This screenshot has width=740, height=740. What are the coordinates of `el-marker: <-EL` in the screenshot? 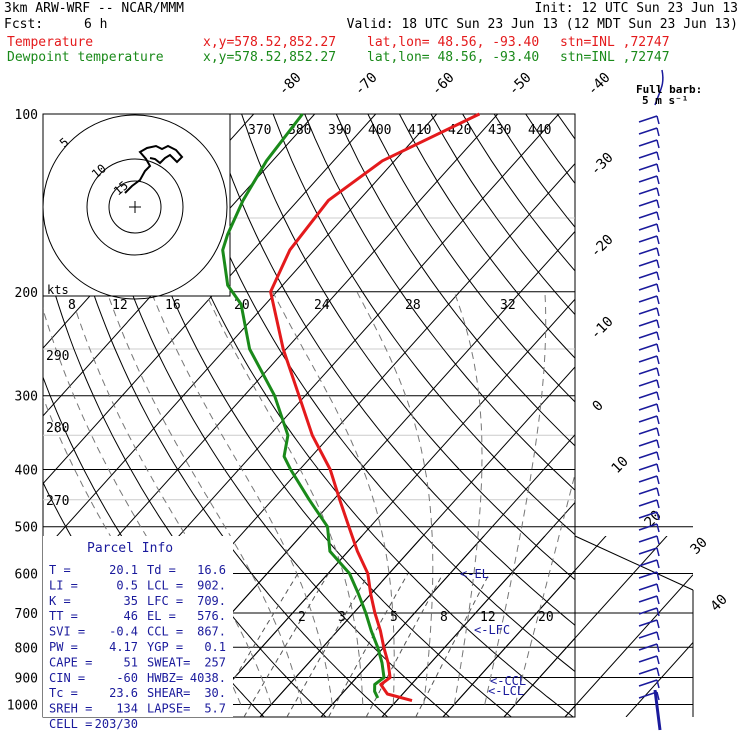 It's located at (474, 574).